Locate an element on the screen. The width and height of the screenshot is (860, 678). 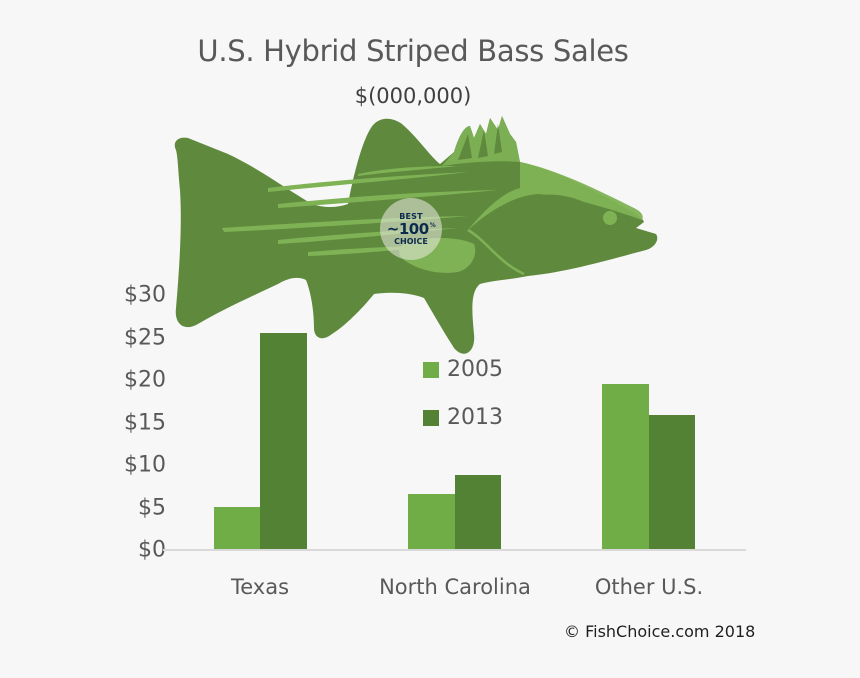
legend-item-2013: 2013 is located at coordinates (463, 417).